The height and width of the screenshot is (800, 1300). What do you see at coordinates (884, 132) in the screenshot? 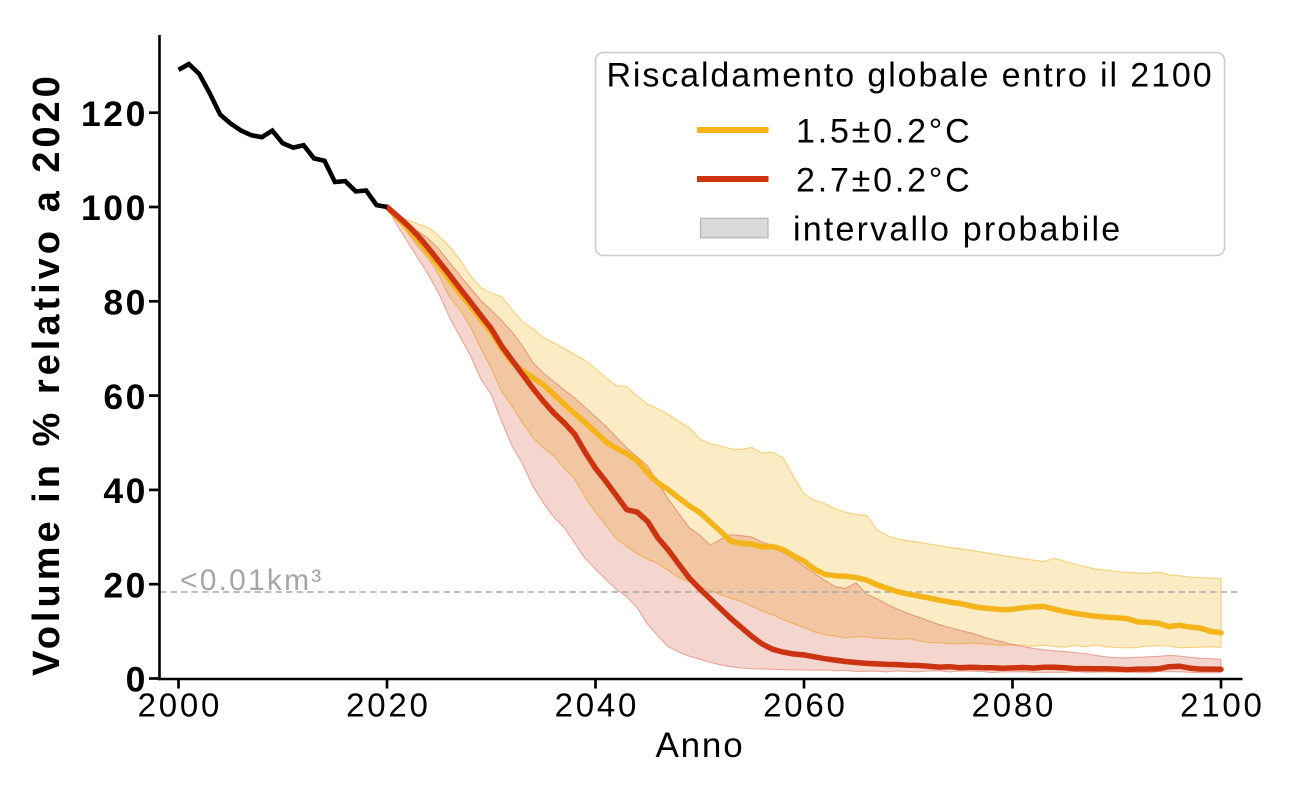
I see `svg-text: 1.5±0.2°C` at bounding box center [884, 132].